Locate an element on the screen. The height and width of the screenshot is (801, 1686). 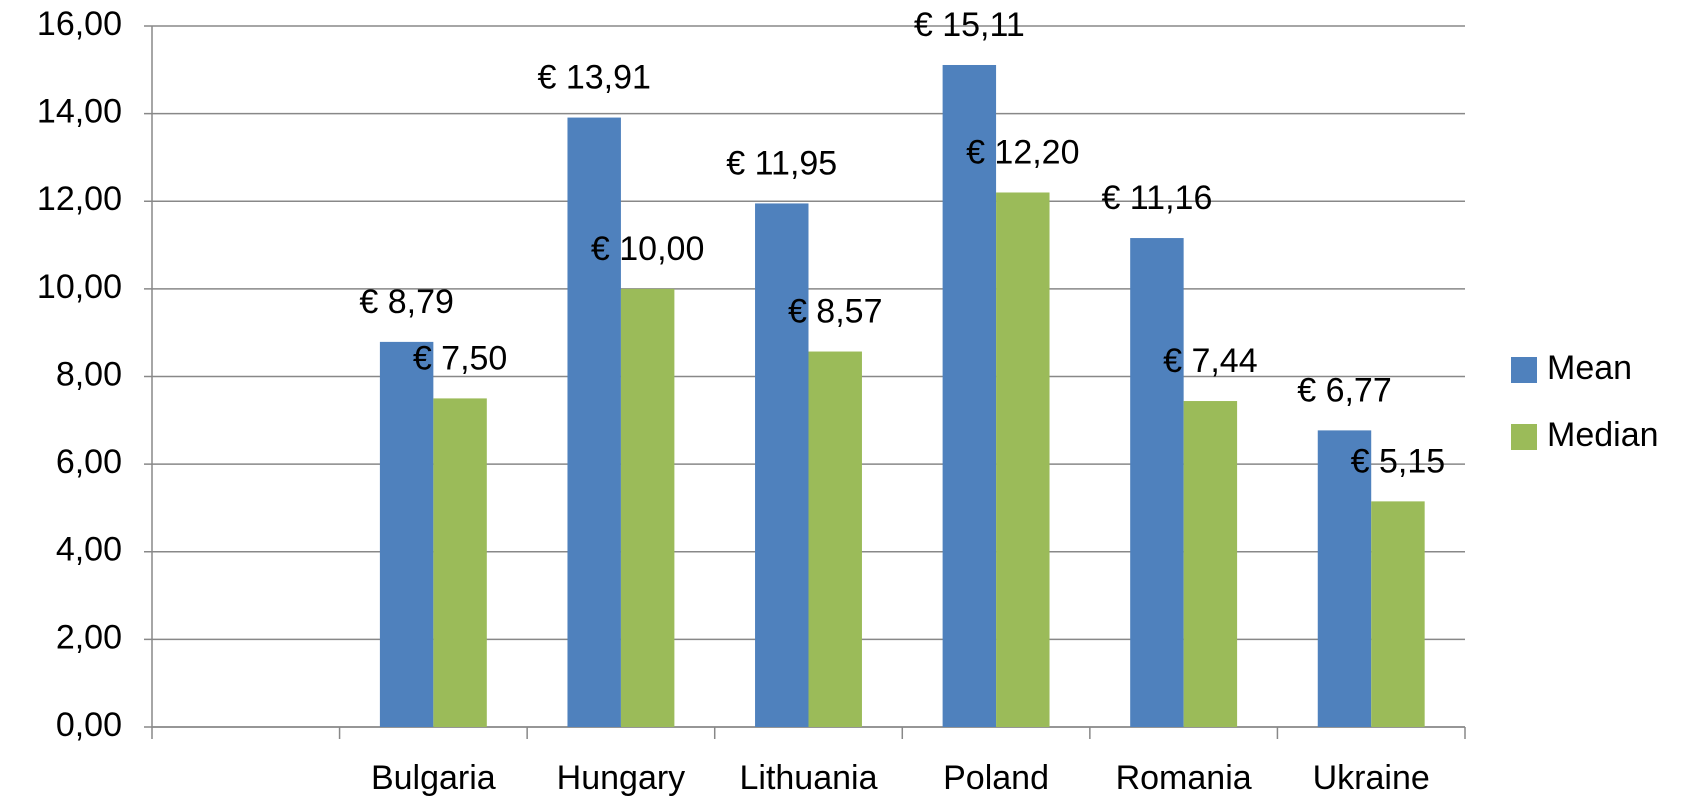
legend-label: Median is located at coordinates (1603, 435).